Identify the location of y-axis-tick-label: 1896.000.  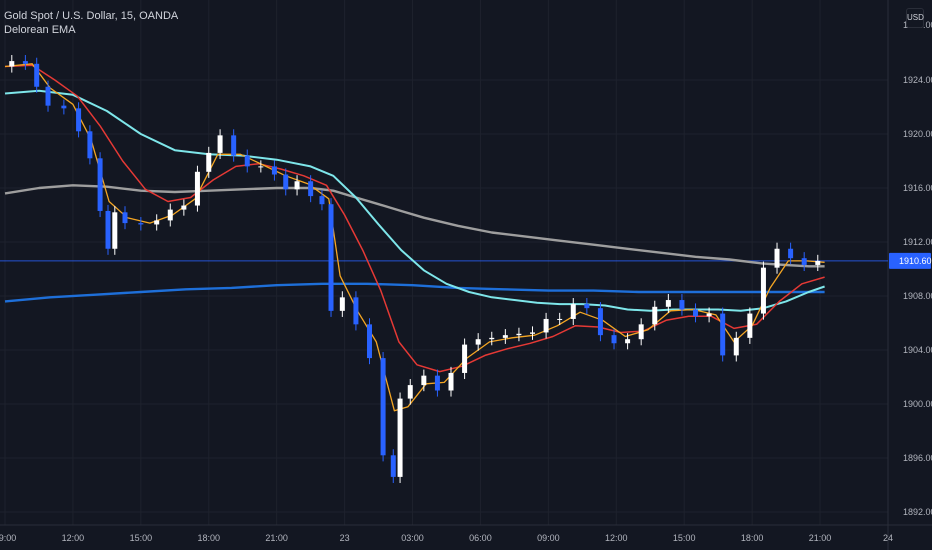
(917, 458).